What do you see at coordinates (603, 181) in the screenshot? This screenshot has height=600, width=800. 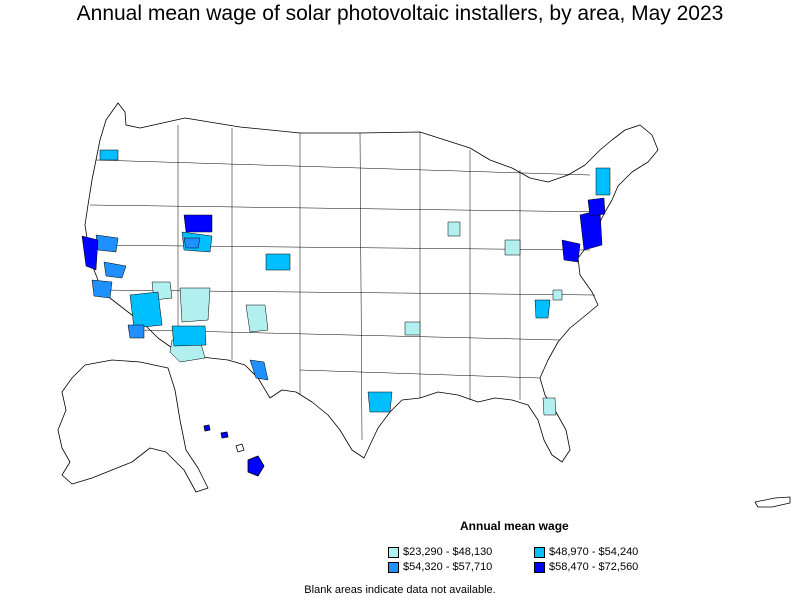 I see `area-vermont` at bounding box center [603, 181].